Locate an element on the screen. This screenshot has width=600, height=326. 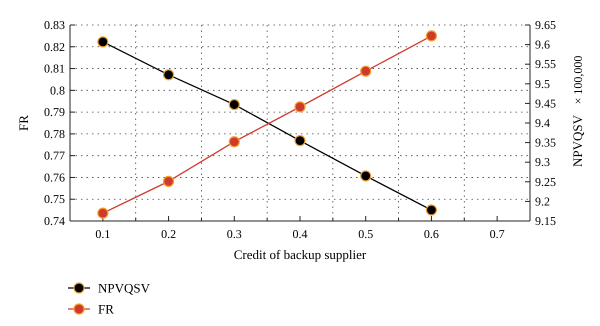
y2-tick-label: 9.15 is located at coordinates (545, 221).